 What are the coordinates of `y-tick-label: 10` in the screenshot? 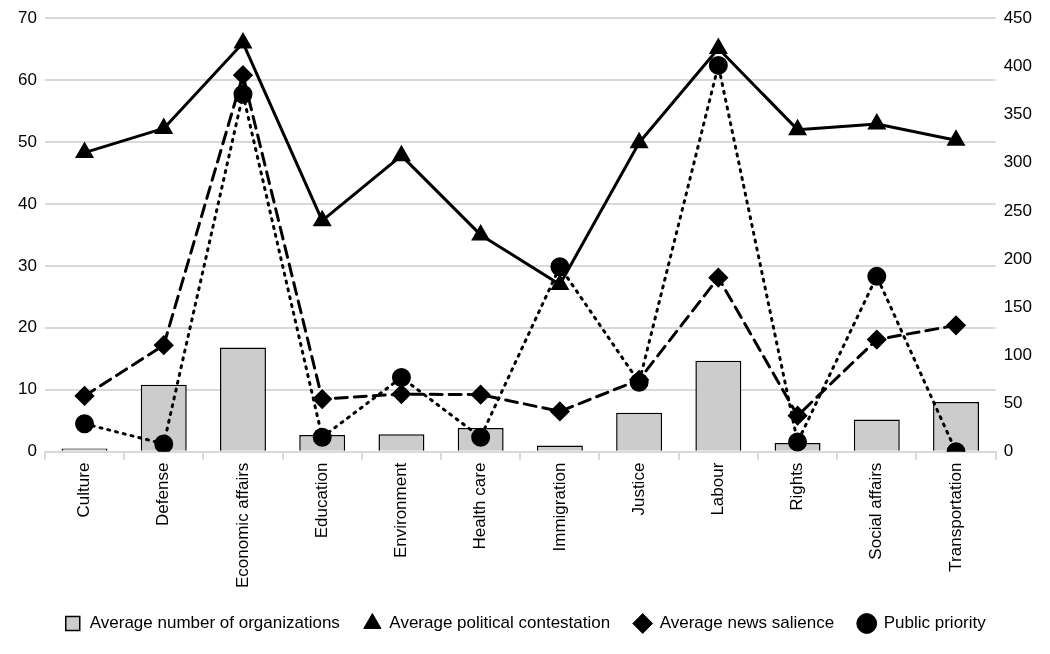 It's located at (27, 389).